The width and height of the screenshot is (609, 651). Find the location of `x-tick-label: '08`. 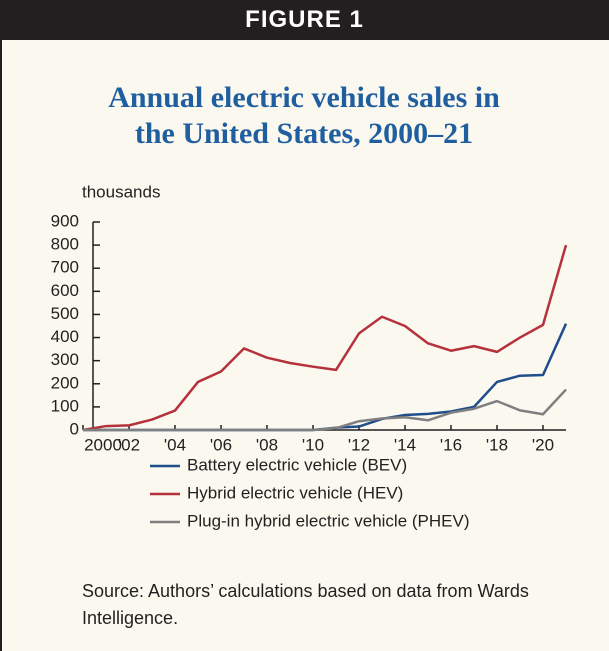

x-tick-label: '08 is located at coordinates (267, 444).